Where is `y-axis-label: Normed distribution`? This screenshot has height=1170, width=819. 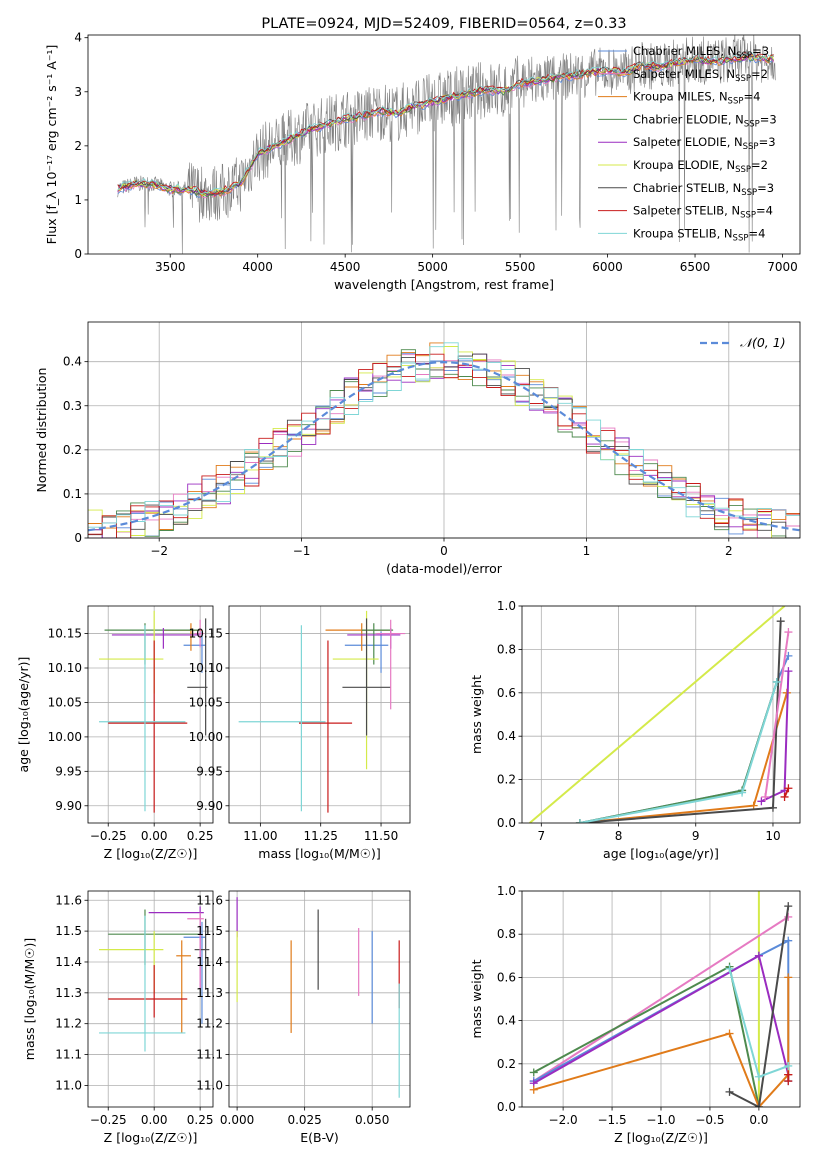 y-axis-label: Normed distribution is located at coordinates (41, 430).